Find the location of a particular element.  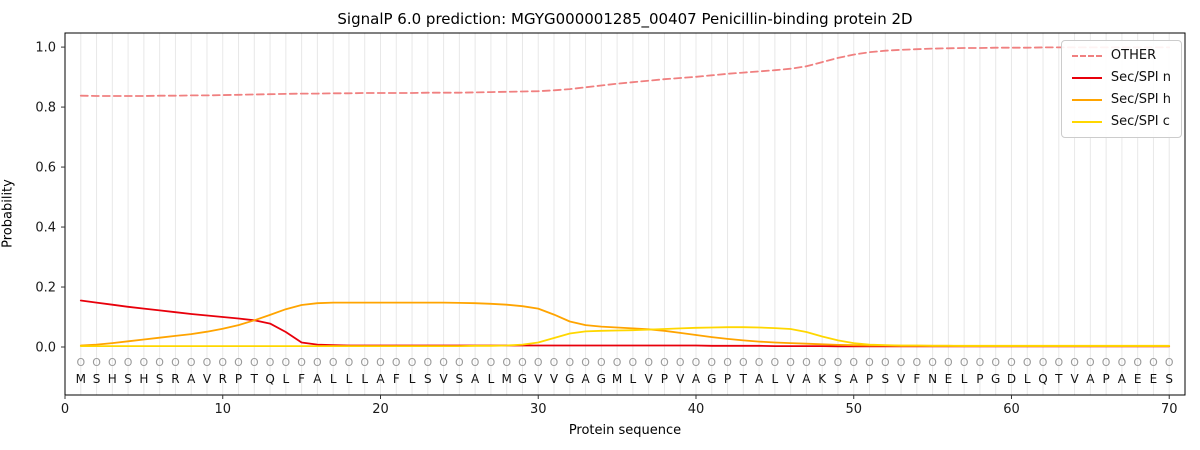

x-tick-label: 70 is located at coordinates (1169, 409).